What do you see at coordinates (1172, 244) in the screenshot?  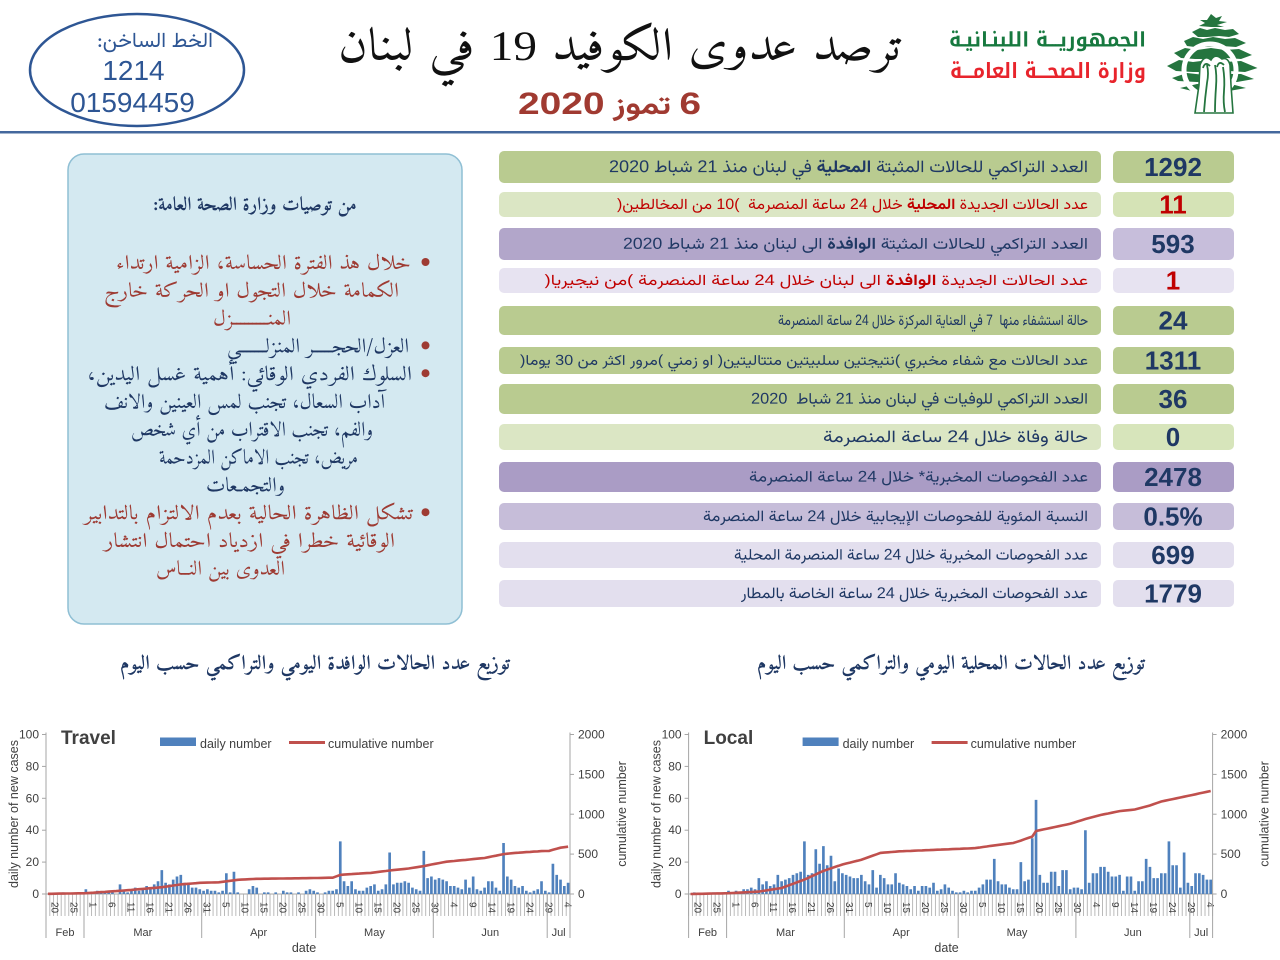 I see `svg-text: 593` at bounding box center [1172, 244].